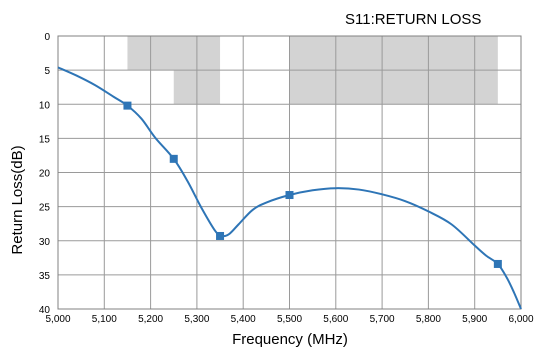 The height and width of the screenshot is (353, 541). I want to click on x-axis-label: Frequency (MHz), so click(290, 339).